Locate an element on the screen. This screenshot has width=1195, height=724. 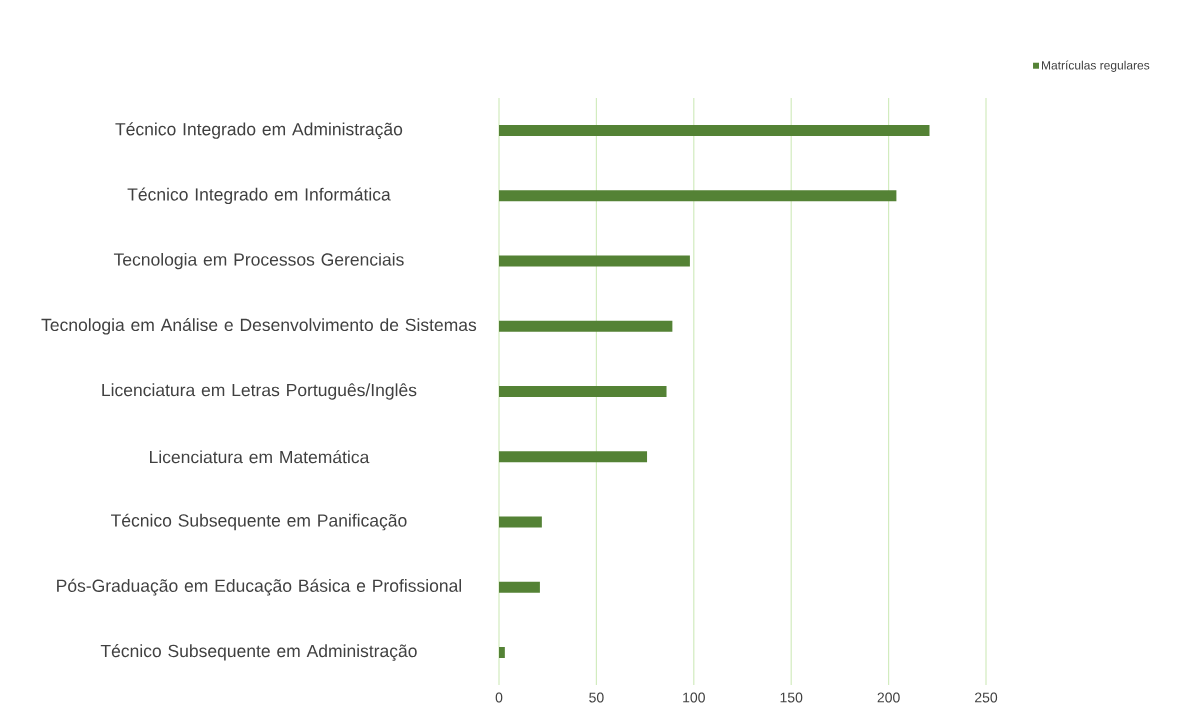
legend-label: Matrículas regulares is located at coordinates (1096, 66).